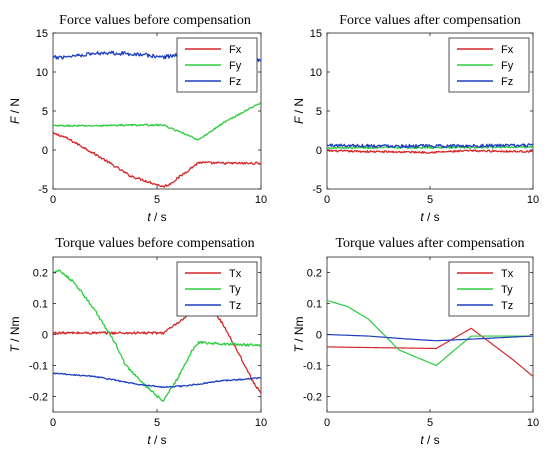 Image resolution: width=550 pixels, height=459 pixels. Describe the element at coordinates (155, 20) in the screenshot. I see `chart-title: Force values before compensation` at that location.